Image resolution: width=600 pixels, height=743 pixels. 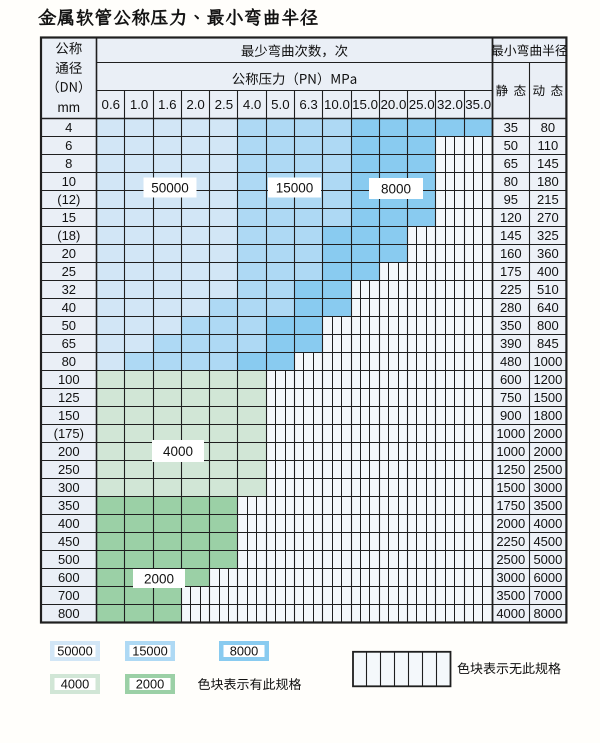 What do you see at coordinates (111, 104) in the screenshot?
I see `svg-text: 0.6` at bounding box center [111, 104].